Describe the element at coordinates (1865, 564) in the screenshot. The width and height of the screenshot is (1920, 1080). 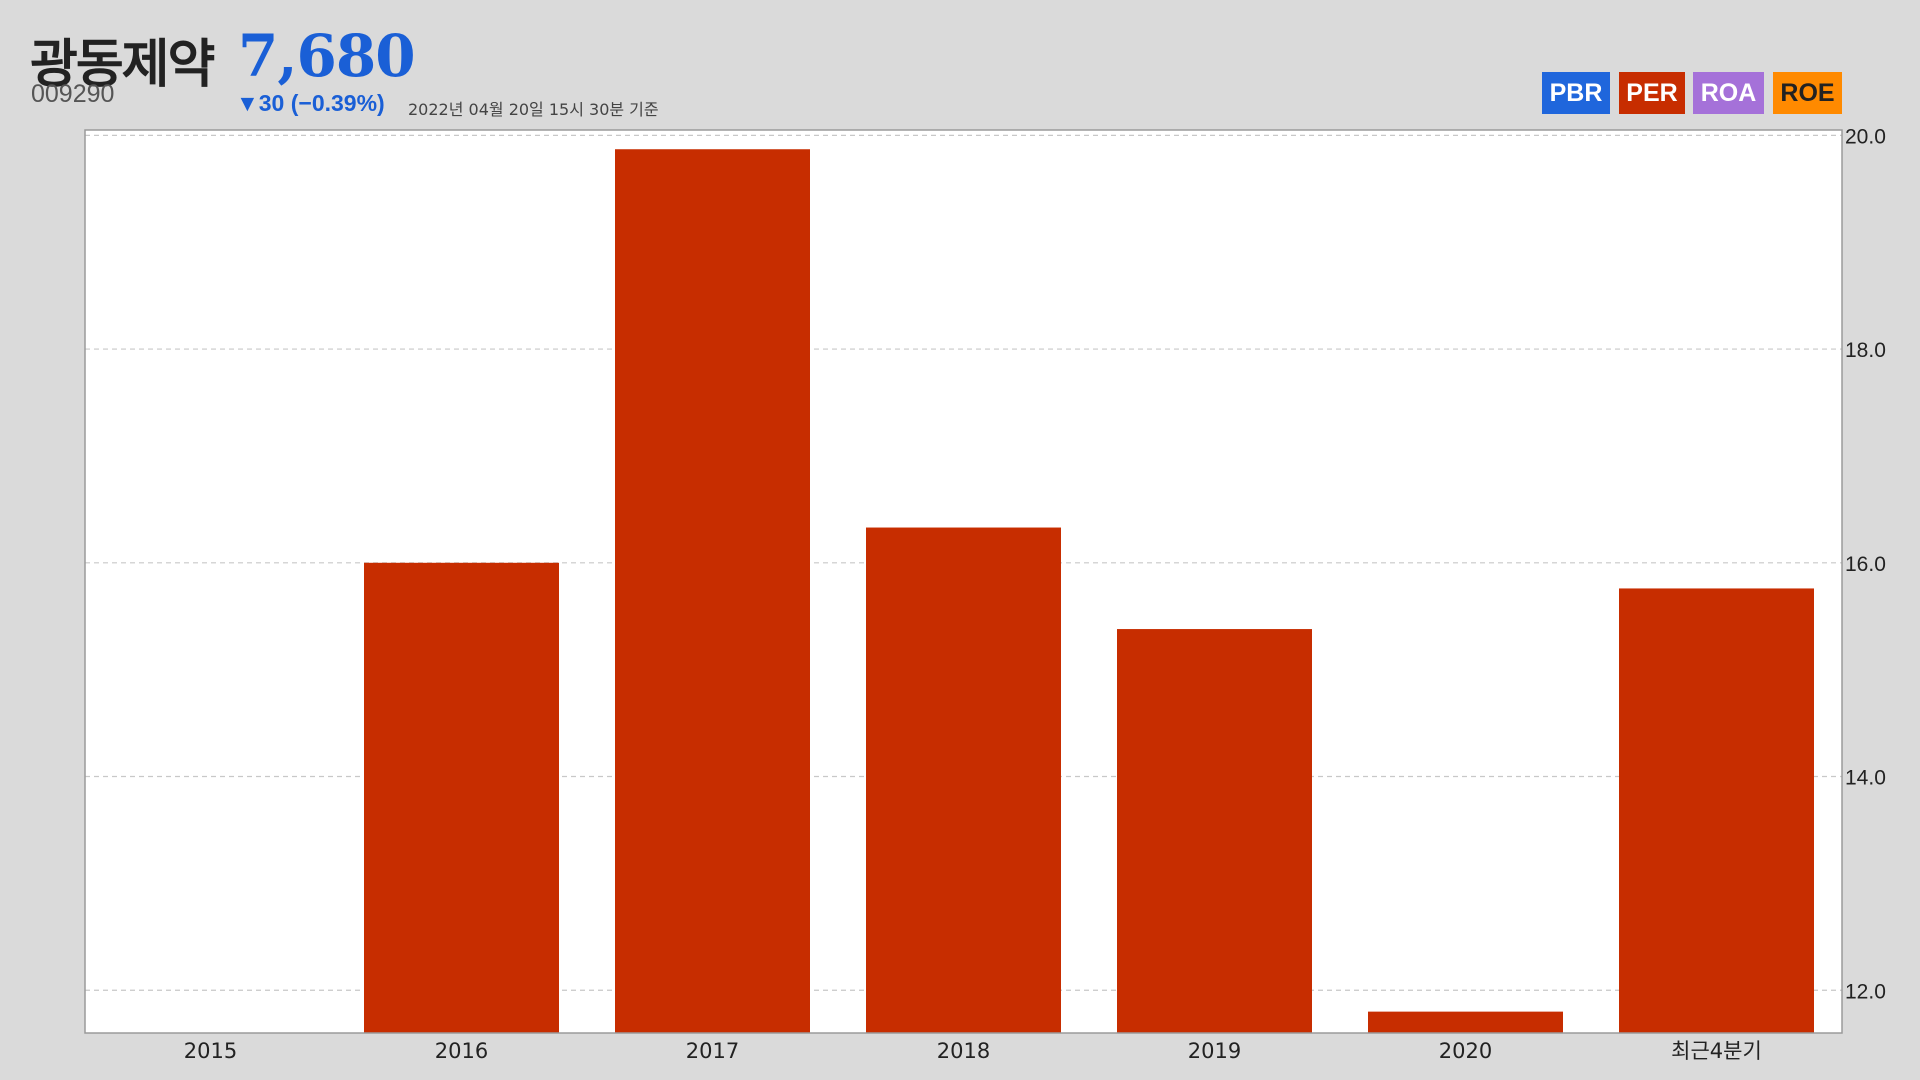
I see `y-tick-label: 16.0` at that location.